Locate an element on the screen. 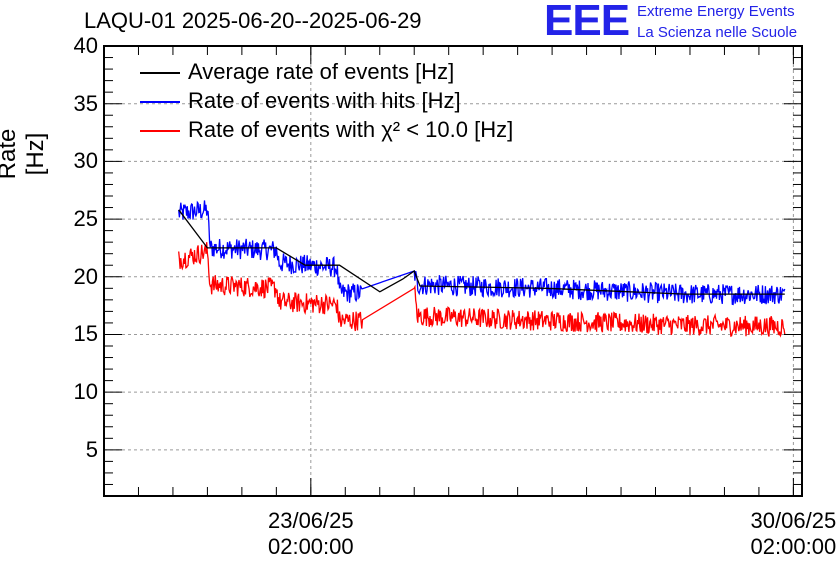  y-tick-label: 10 is located at coordinates (85, 392).